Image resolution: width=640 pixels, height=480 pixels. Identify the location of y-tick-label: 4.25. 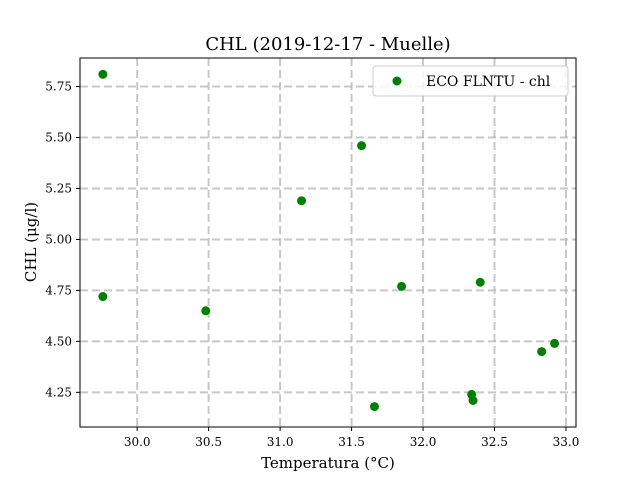
(58, 392).